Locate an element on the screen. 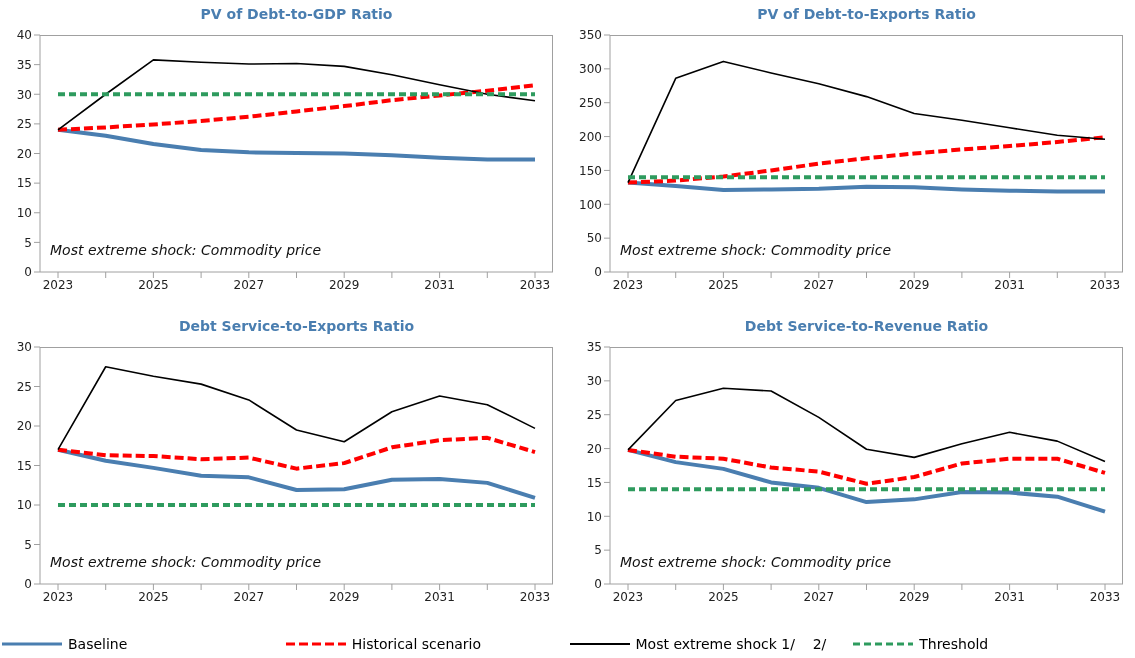 This screenshot has height=658, width=1135. y-tick-label: 50 is located at coordinates (594, 238).